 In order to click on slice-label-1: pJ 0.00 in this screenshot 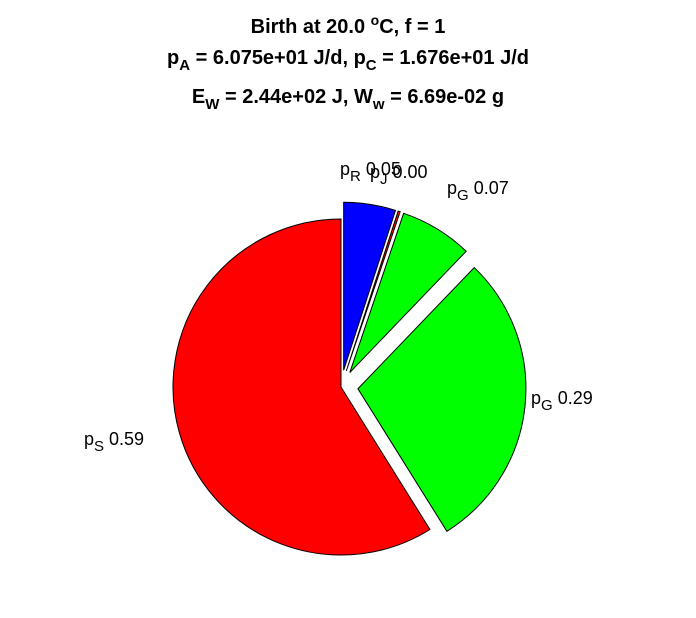, I will do `click(399, 175)`.